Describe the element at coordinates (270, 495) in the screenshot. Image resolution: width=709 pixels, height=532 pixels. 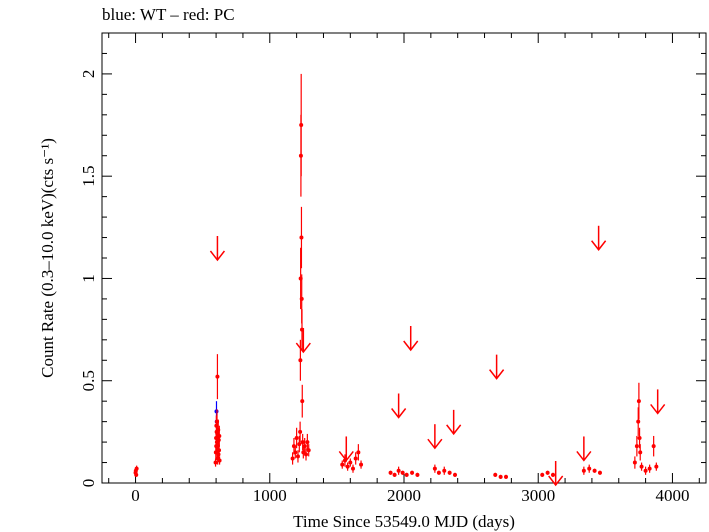
I see `x-tick-label: 1000` at that location.